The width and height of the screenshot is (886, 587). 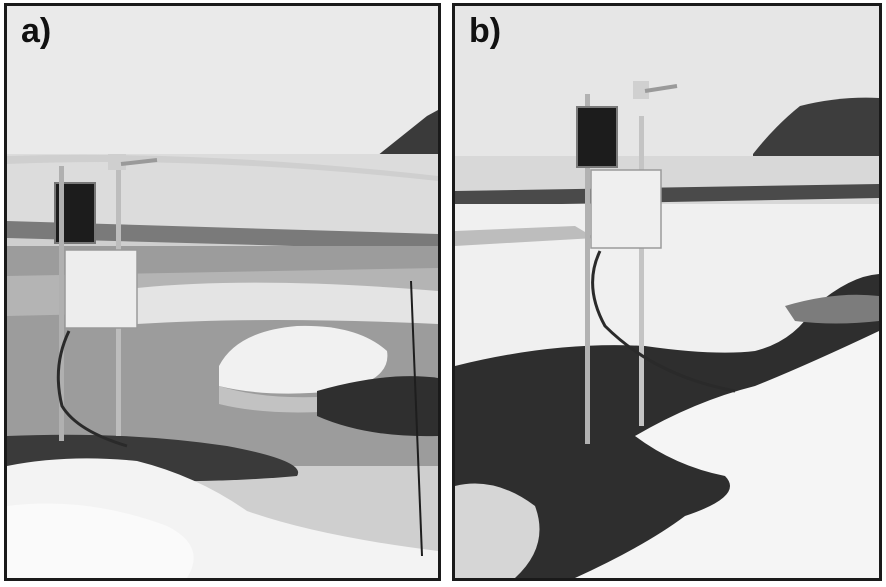 What do you see at coordinates (303, 359) in the screenshot?
I see `snow-lump` at bounding box center [303, 359].